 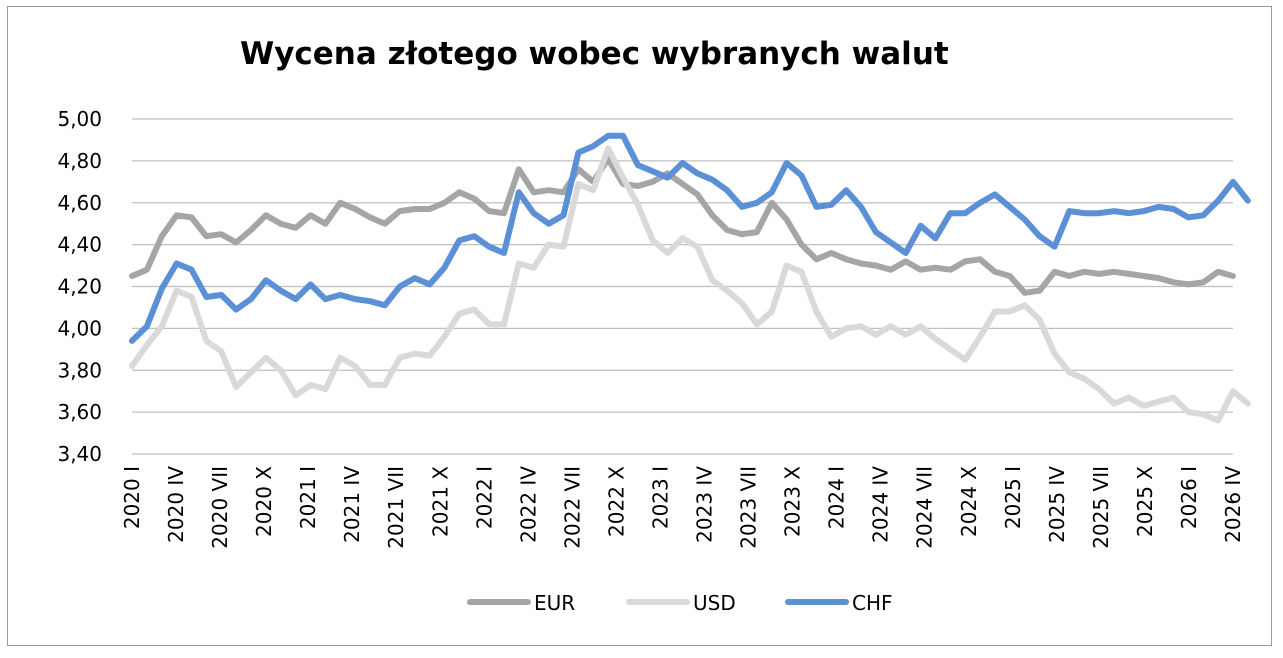 I want to click on y-tick-label: 4,60, so click(x=79, y=203).